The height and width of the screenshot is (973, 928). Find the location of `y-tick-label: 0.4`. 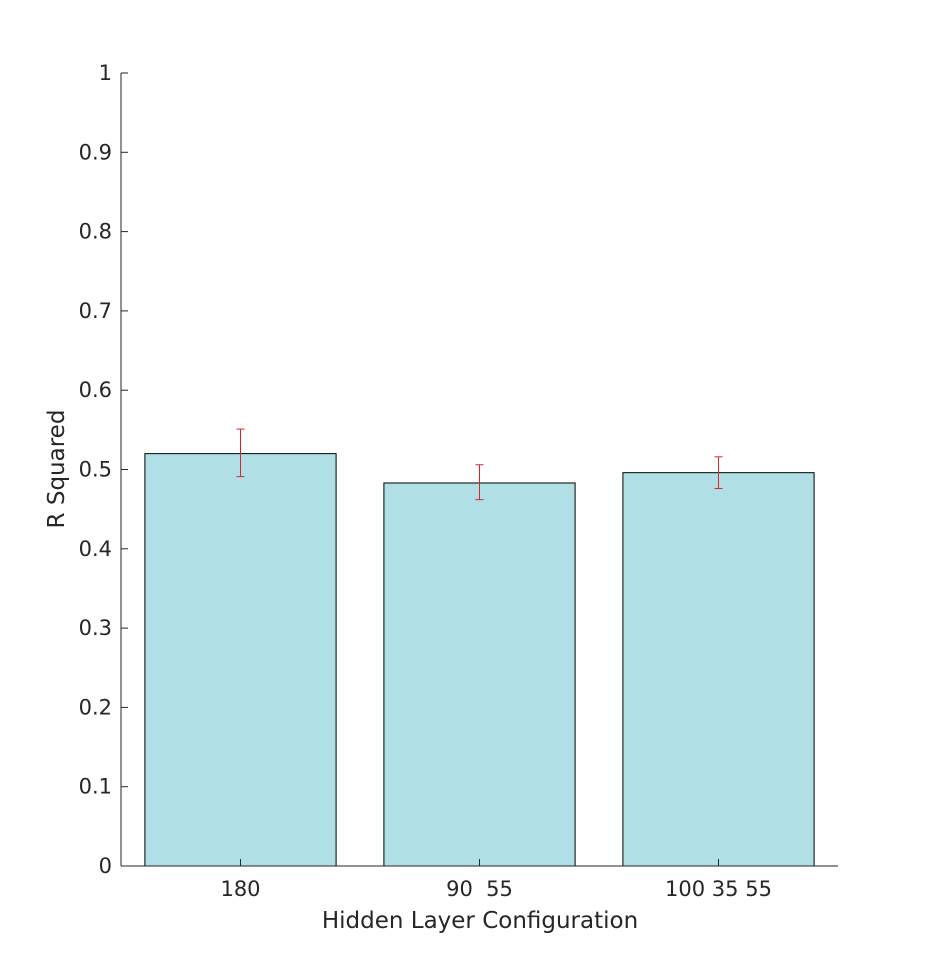

y-tick-label: 0.4 is located at coordinates (95, 549).